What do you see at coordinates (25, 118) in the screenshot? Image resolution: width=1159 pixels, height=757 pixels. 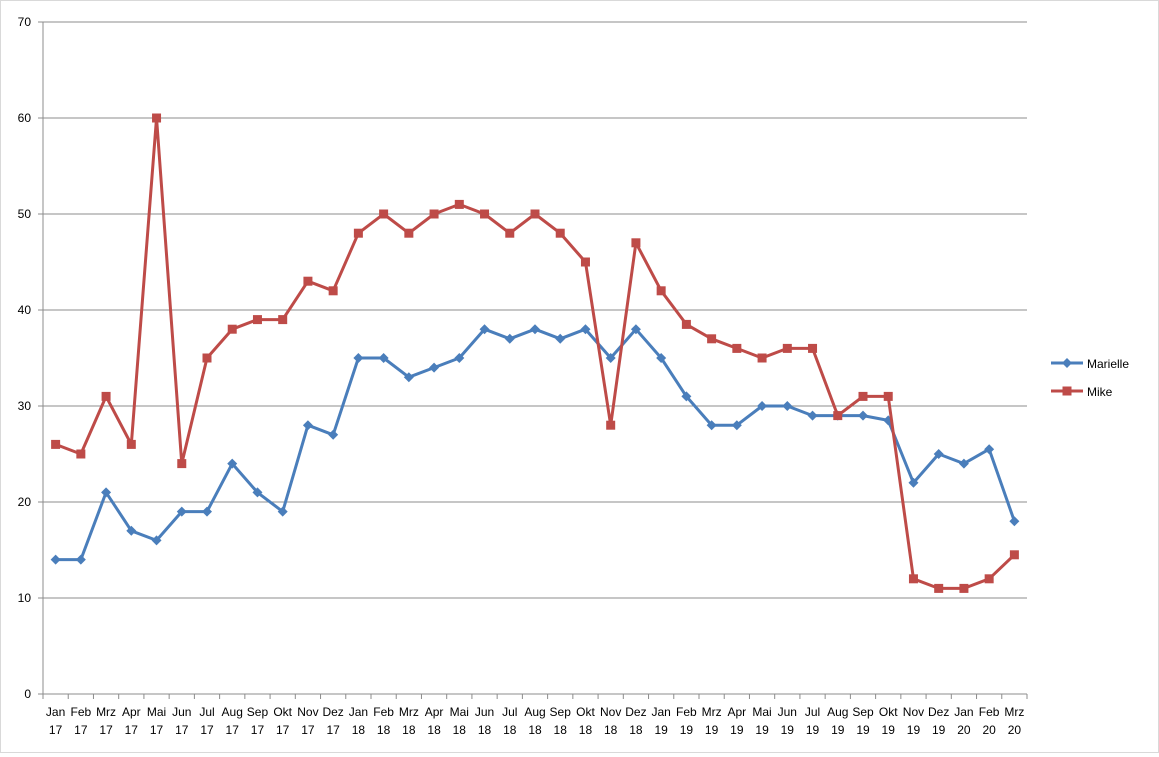 I see `y-tick-label: 60` at bounding box center [25, 118].